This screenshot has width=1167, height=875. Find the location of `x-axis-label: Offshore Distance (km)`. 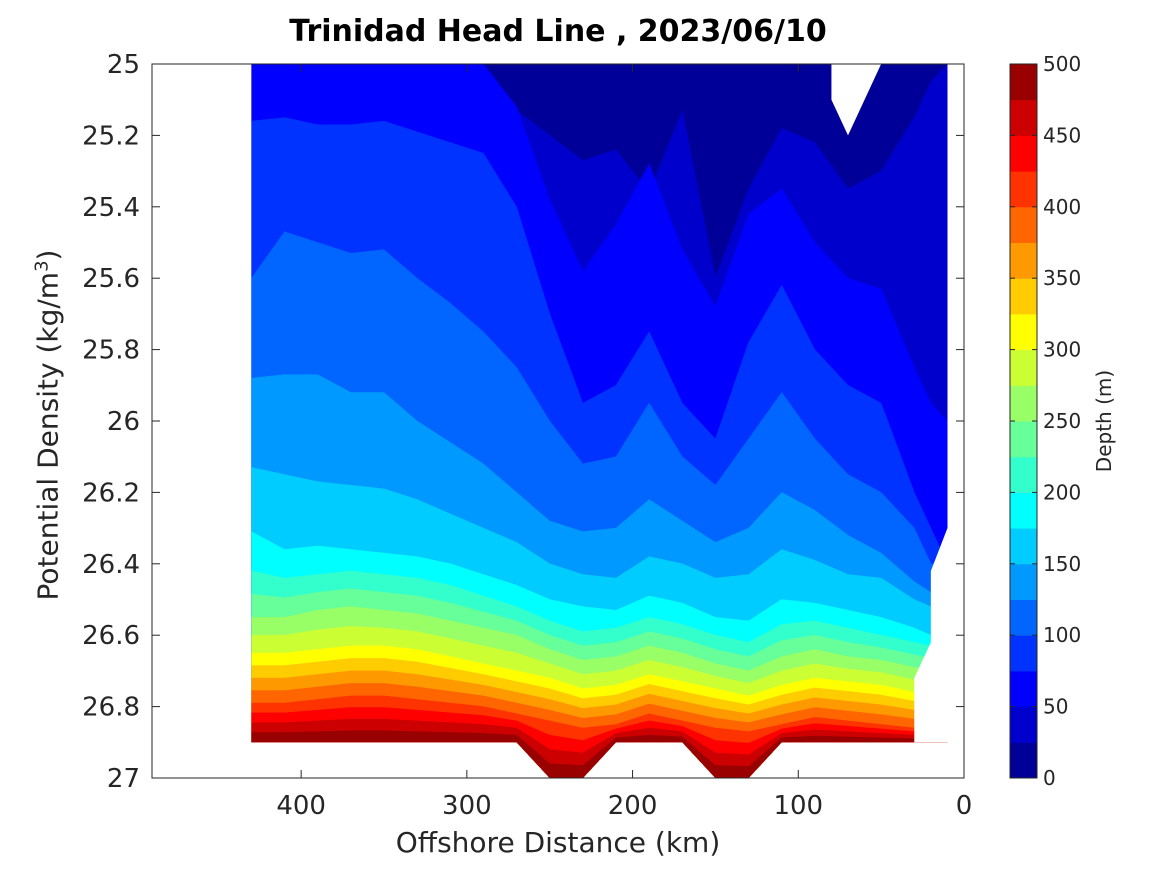

x-axis-label: Offshore Distance (km) is located at coordinates (558, 842).